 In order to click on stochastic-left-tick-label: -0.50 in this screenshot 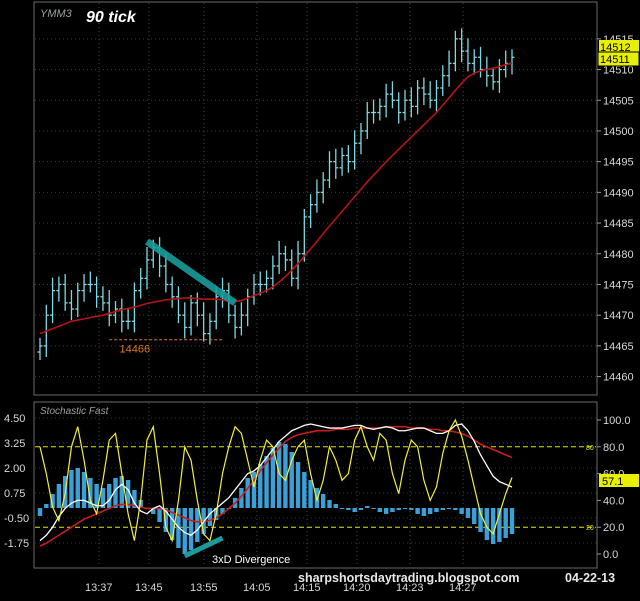, I will do `click(16, 519)`.